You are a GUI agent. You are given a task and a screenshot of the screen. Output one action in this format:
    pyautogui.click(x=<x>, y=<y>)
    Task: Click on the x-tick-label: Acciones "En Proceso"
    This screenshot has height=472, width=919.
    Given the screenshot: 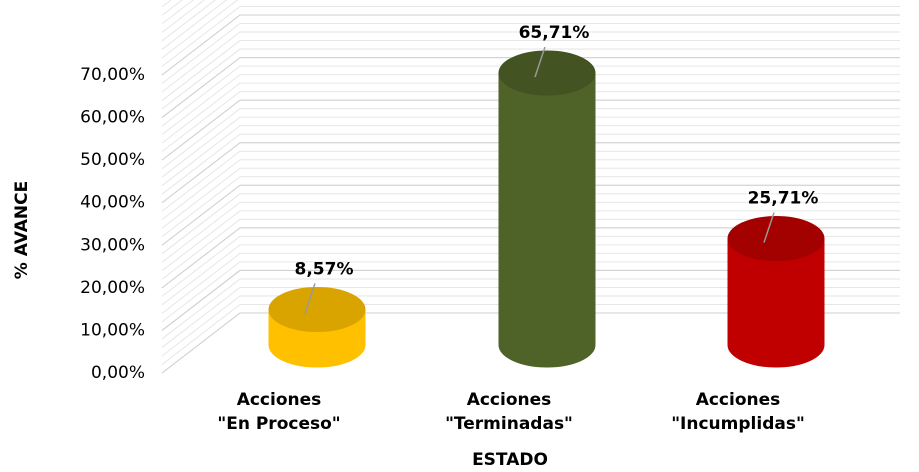 What is the action you would take?
    pyautogui.click(x=278, y=412)
    